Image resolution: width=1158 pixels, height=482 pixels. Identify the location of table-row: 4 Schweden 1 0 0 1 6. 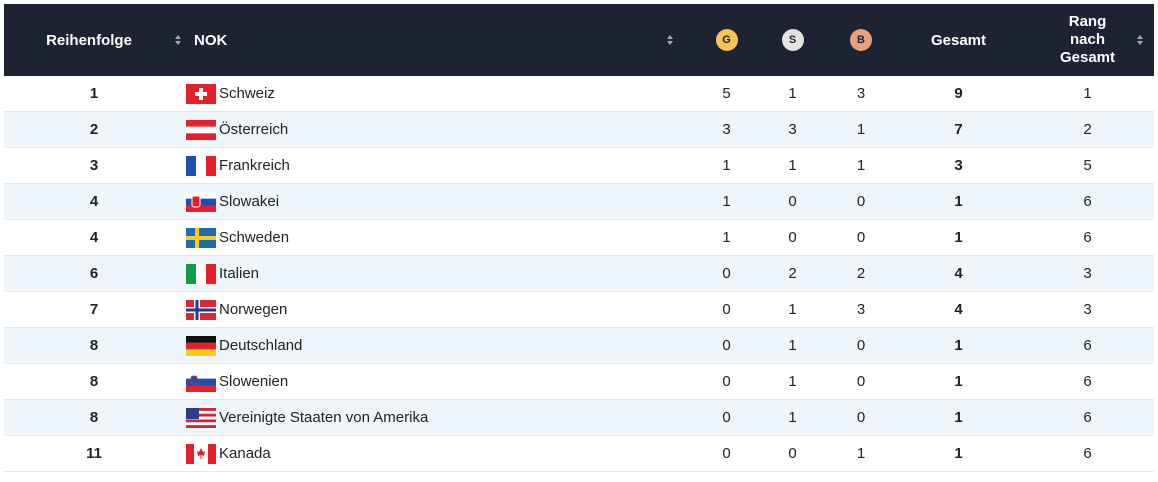
(579, 237).